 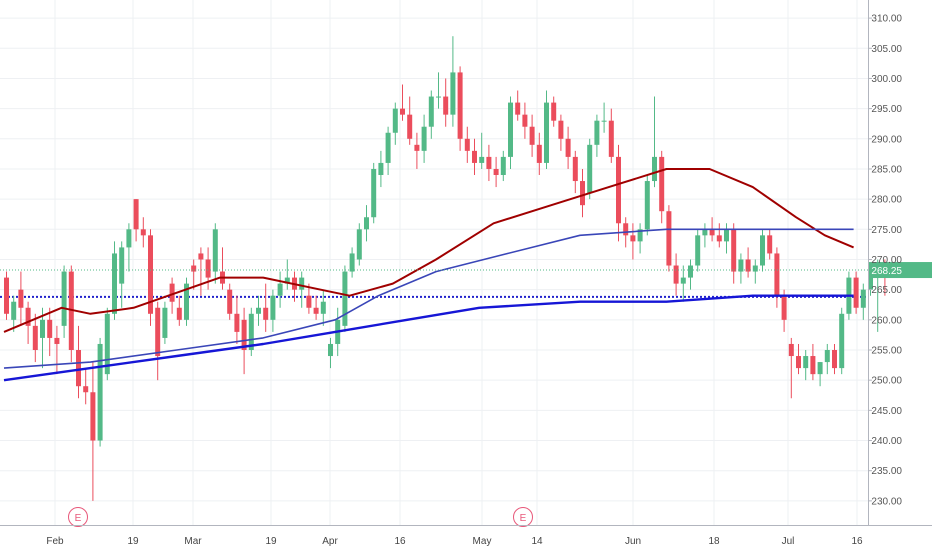 I want to click on y-tick-label: 270.00, so click(x=886, y=260).